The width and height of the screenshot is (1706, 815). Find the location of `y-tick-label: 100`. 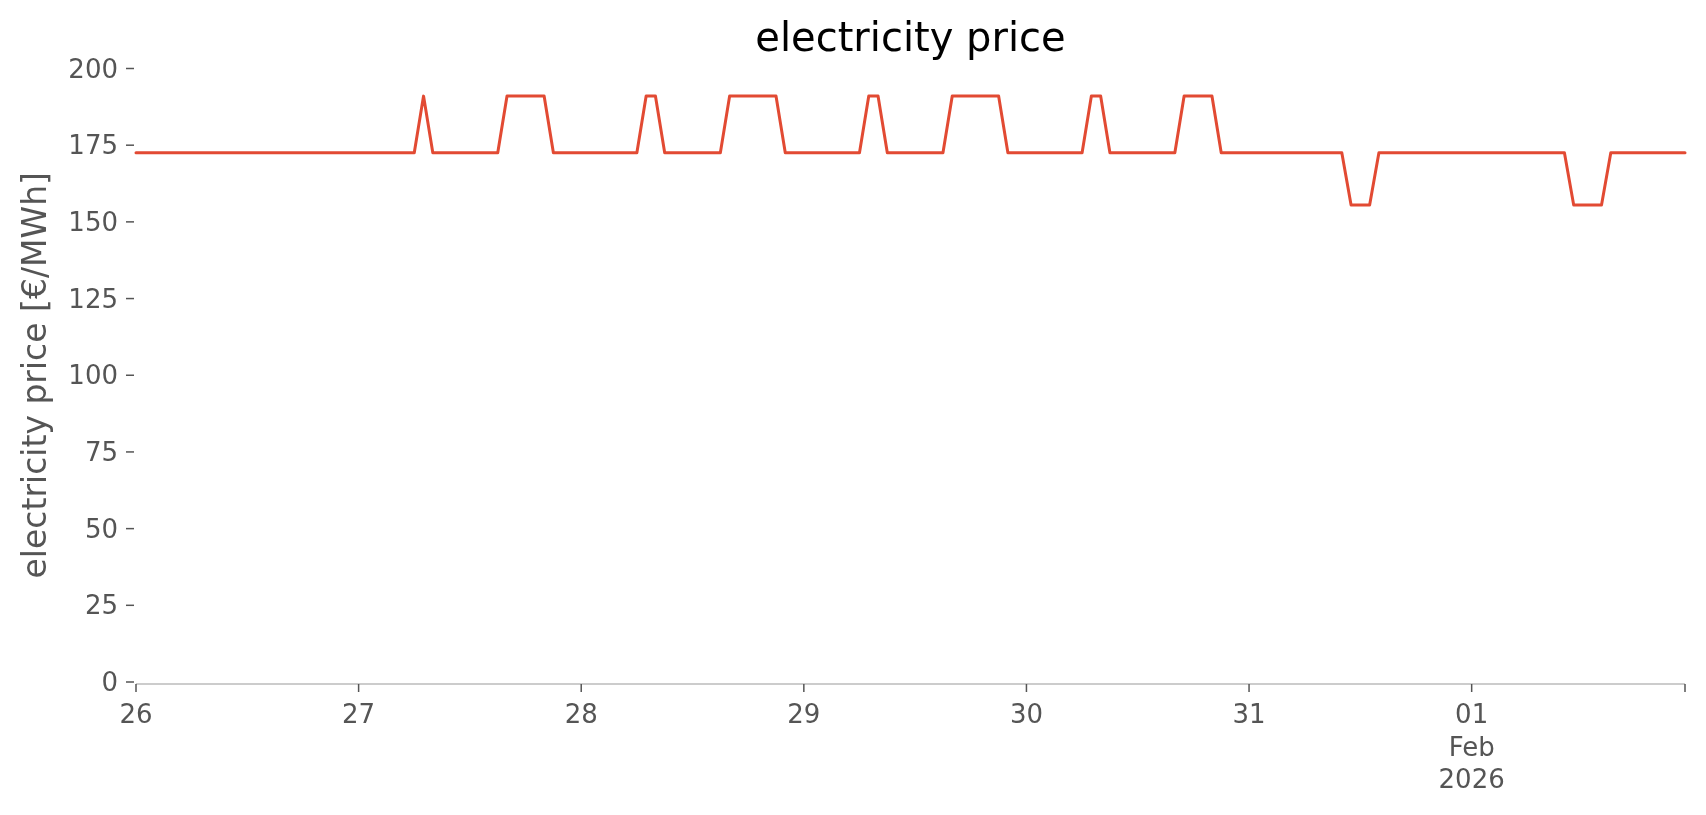

y-tick-label: 100 is located at coordinates (93, 375).